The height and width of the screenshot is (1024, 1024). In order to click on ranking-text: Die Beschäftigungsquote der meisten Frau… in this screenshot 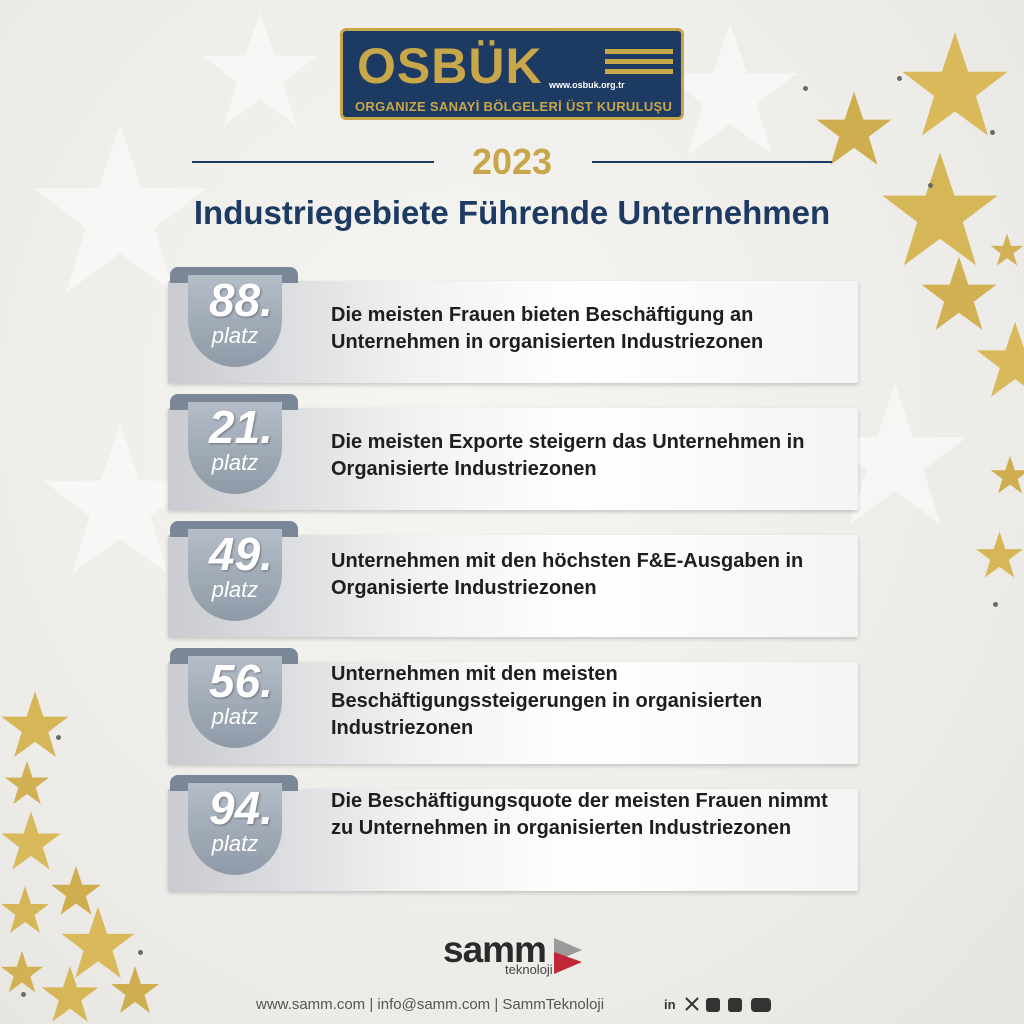, I will do `click(579, 814)`.